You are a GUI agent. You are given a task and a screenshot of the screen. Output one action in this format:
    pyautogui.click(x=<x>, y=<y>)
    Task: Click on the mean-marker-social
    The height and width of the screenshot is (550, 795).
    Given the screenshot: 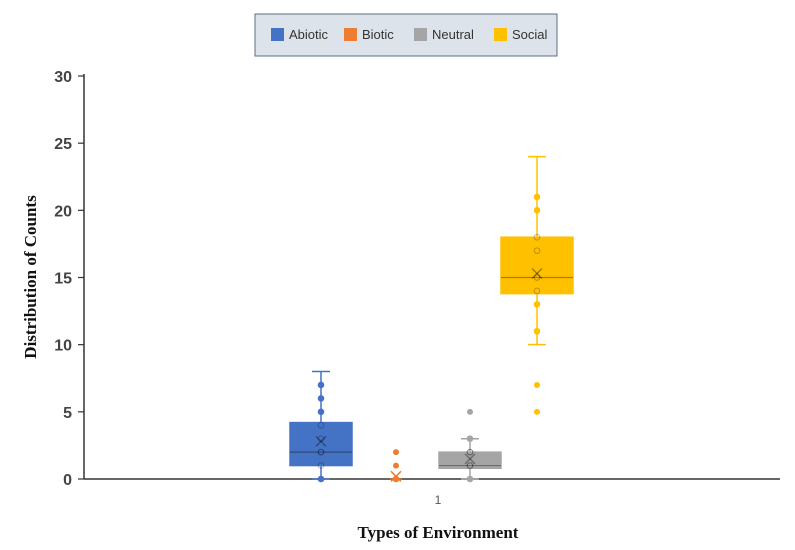 What is the action you would take?
    pyautogui.click(x=537, y=273)
    